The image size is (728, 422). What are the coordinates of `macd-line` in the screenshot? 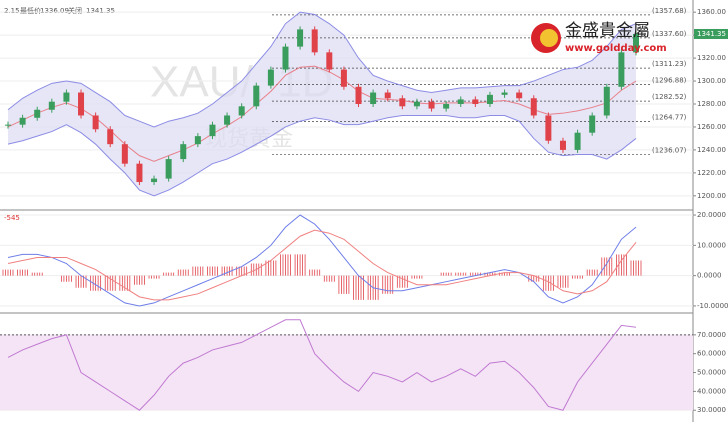 It's located at (322, 265).